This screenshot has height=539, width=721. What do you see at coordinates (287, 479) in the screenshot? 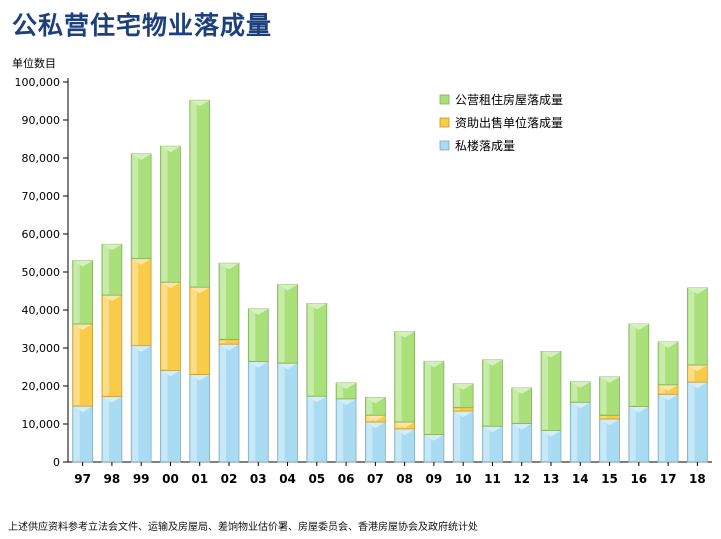
I see `x-tick-label: 04` at bounding box center [287, 479].